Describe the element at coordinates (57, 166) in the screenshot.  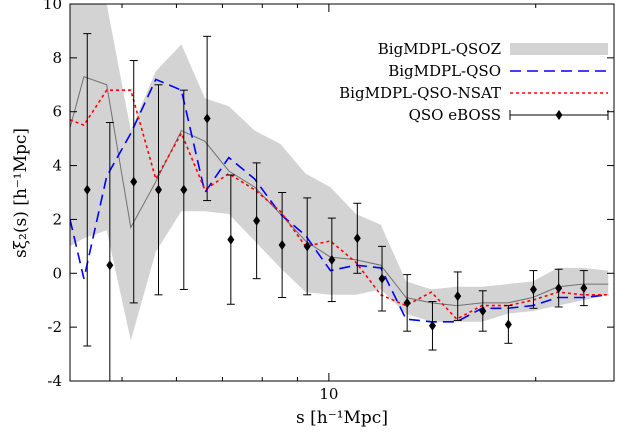
I see `y-tick-label: 4` at that location.